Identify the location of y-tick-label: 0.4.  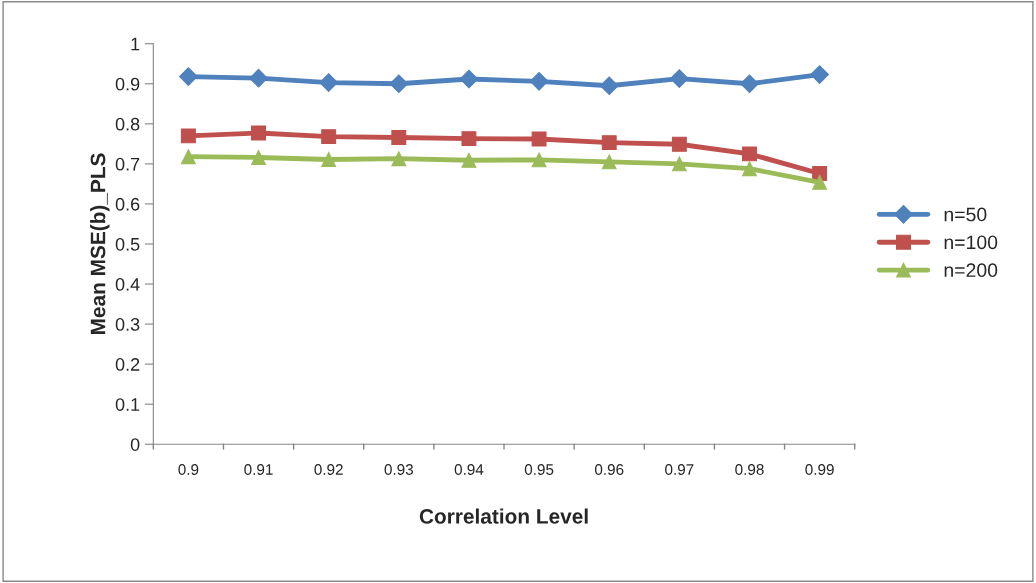
(127, 284).